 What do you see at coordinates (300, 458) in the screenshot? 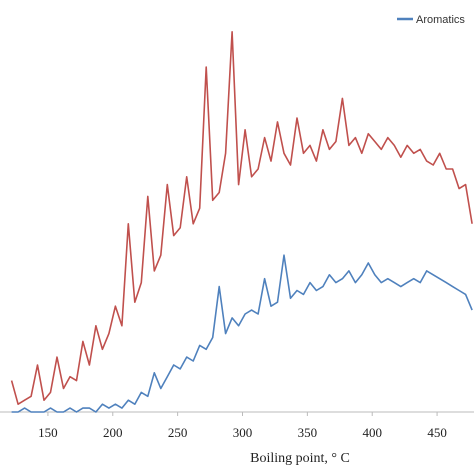
I see `x-axis-label: Boiling point, ° C` at bounding box center [300, 458].